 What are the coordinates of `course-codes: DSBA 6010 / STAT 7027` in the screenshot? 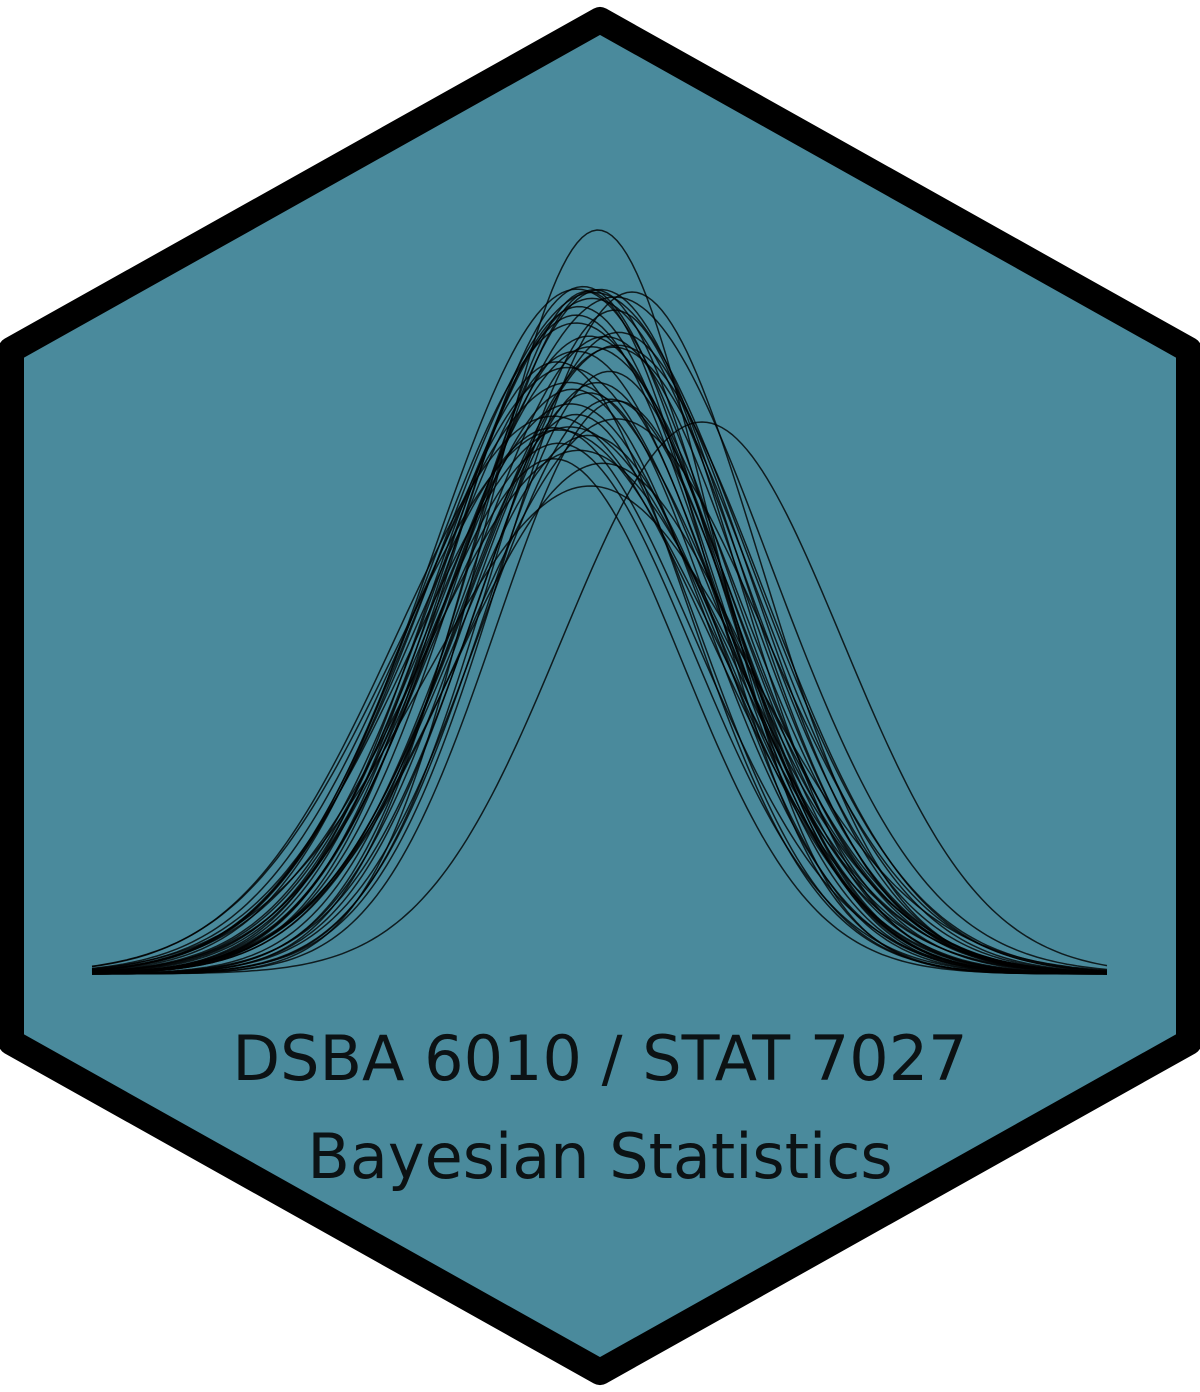 It's located at (599, 1058).